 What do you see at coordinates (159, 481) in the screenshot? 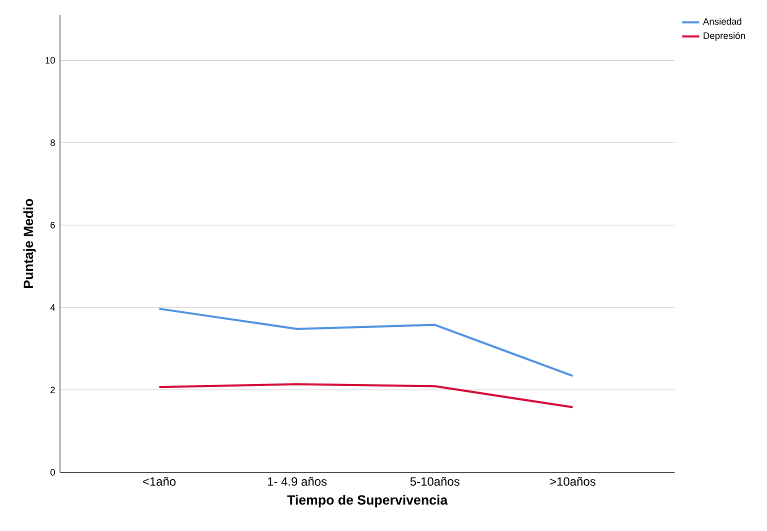
I see `x-tick-label: <1año` at bounding box center [159, 481].